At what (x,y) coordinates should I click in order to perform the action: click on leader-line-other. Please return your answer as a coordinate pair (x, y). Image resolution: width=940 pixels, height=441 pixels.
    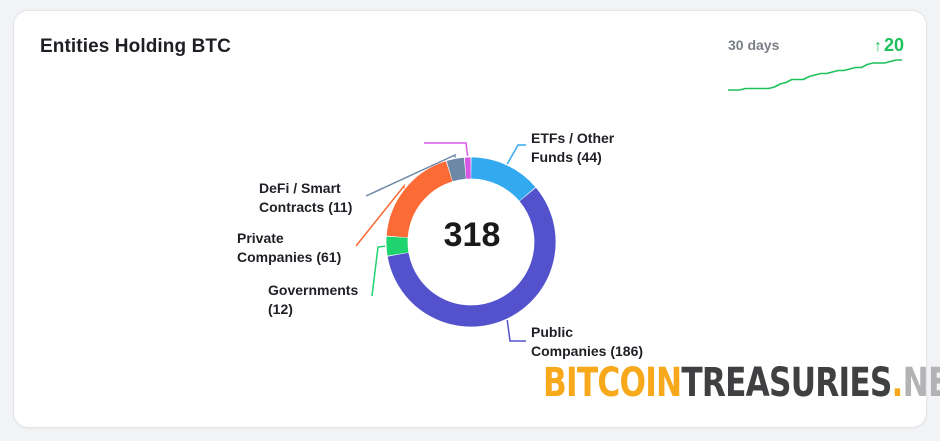
    Looking at the image, I should click on (446, 149).